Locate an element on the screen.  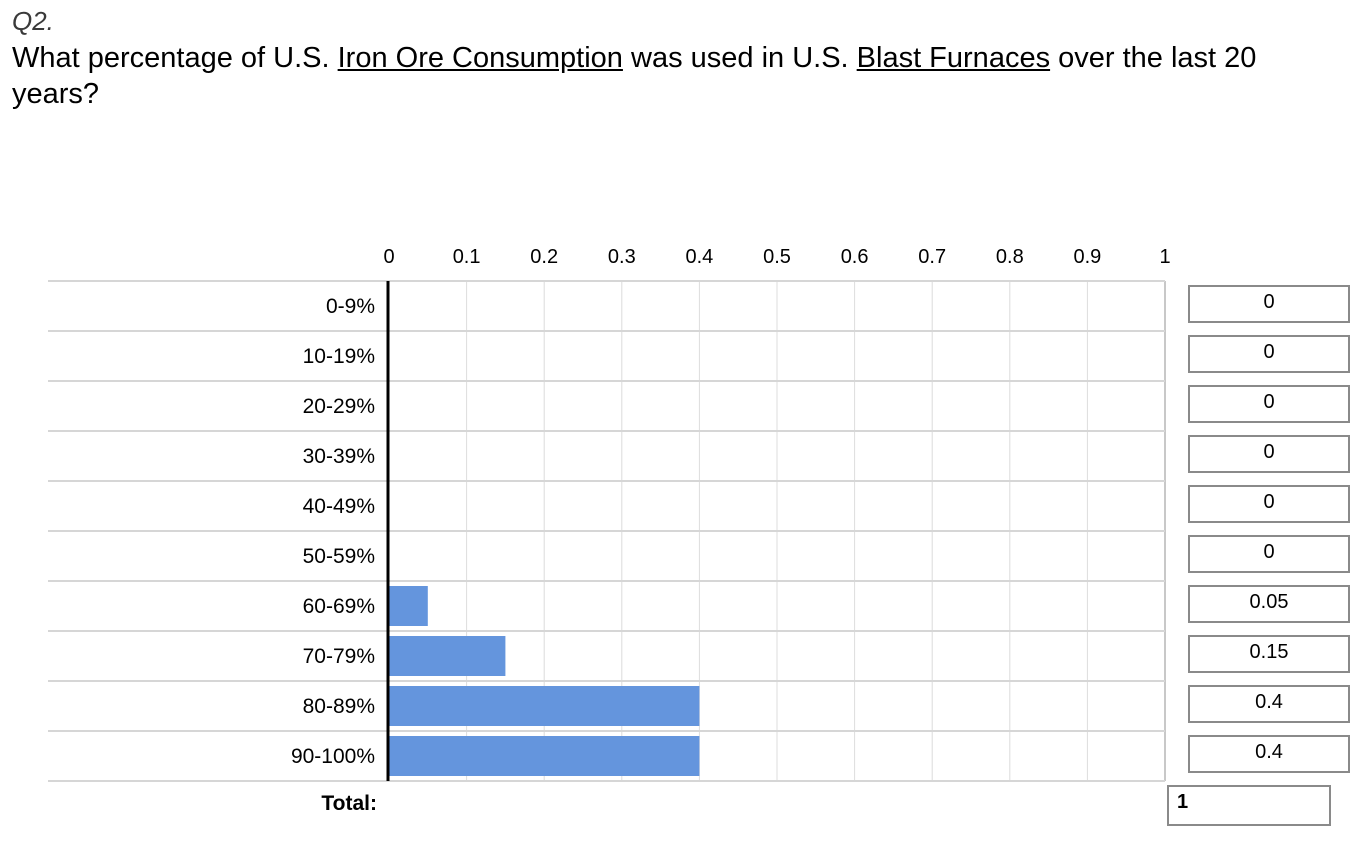
x-tick-label: 0.6 is located at coordinates (855, 257).